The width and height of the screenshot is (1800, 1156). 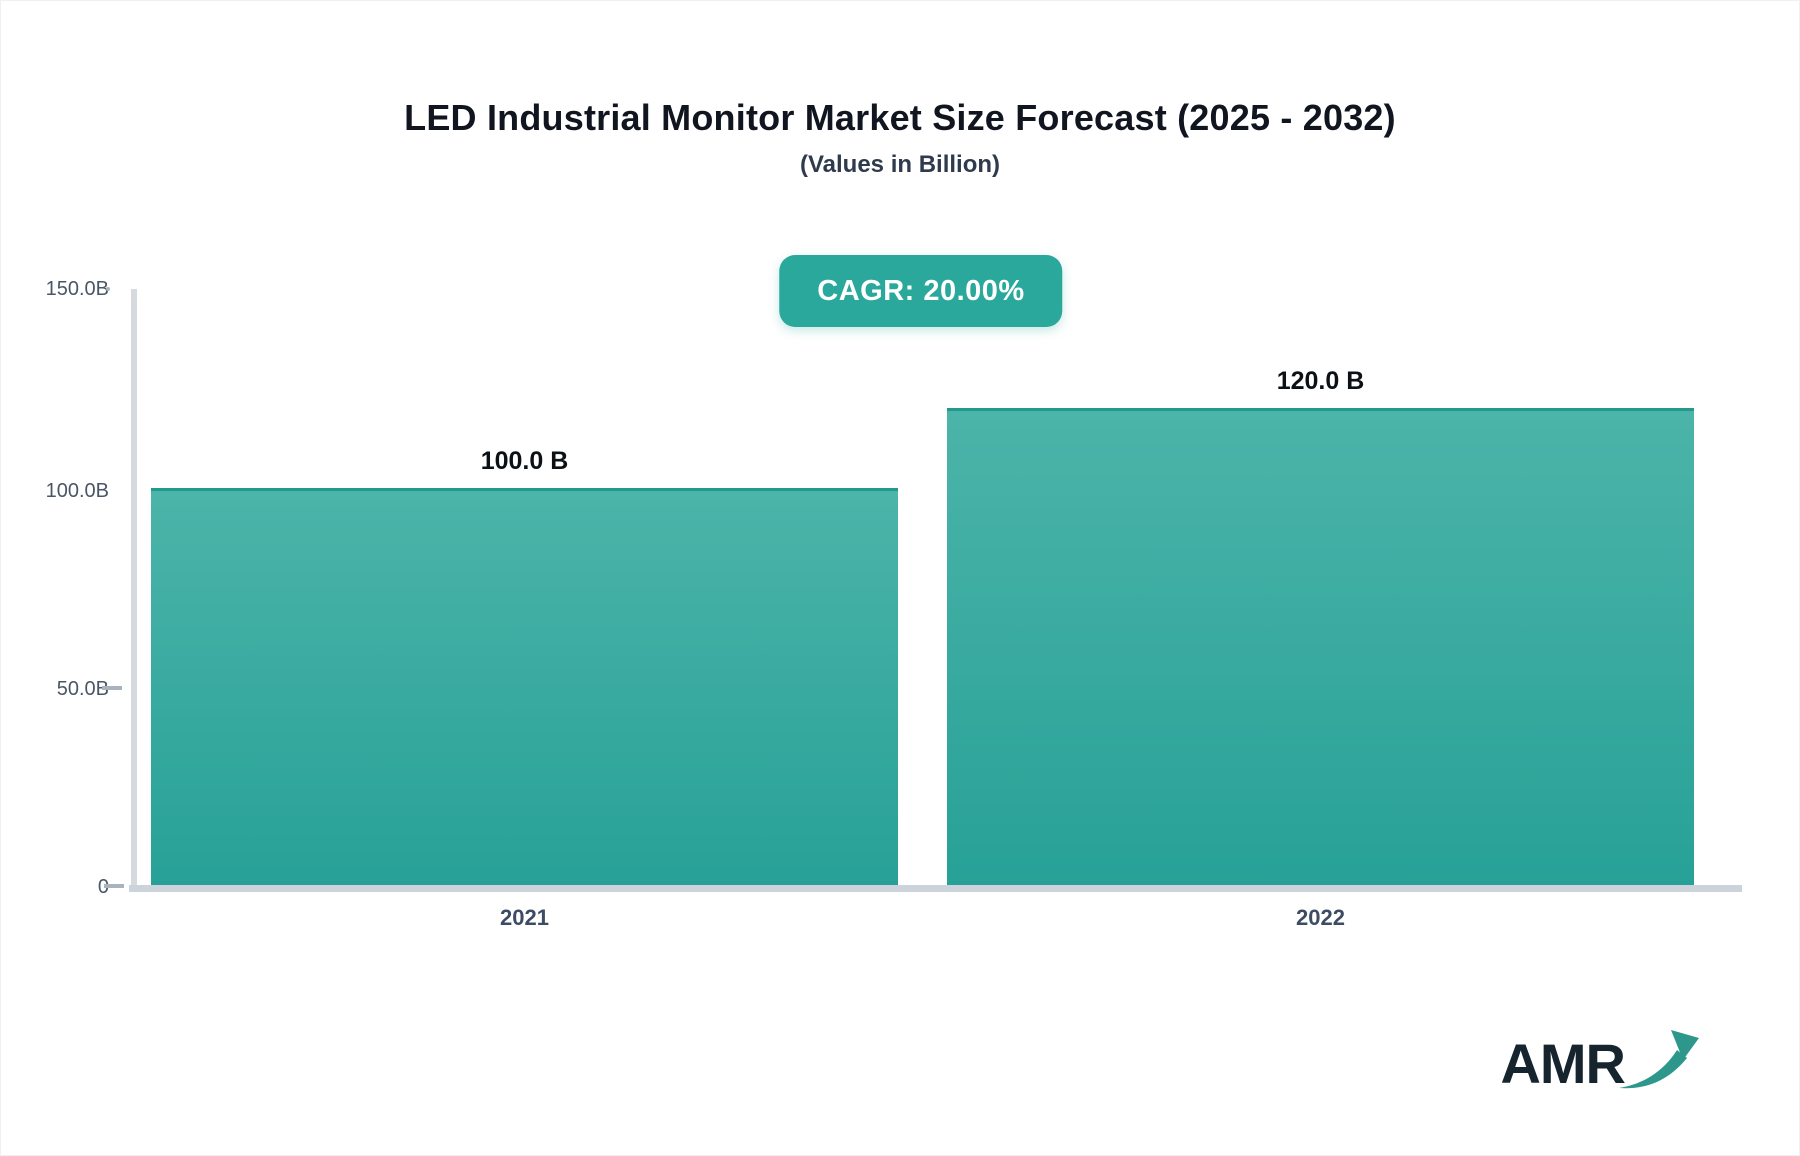 I want to click on bar-value-label-2022: 120.0 B, so click(x=1320, y=381).